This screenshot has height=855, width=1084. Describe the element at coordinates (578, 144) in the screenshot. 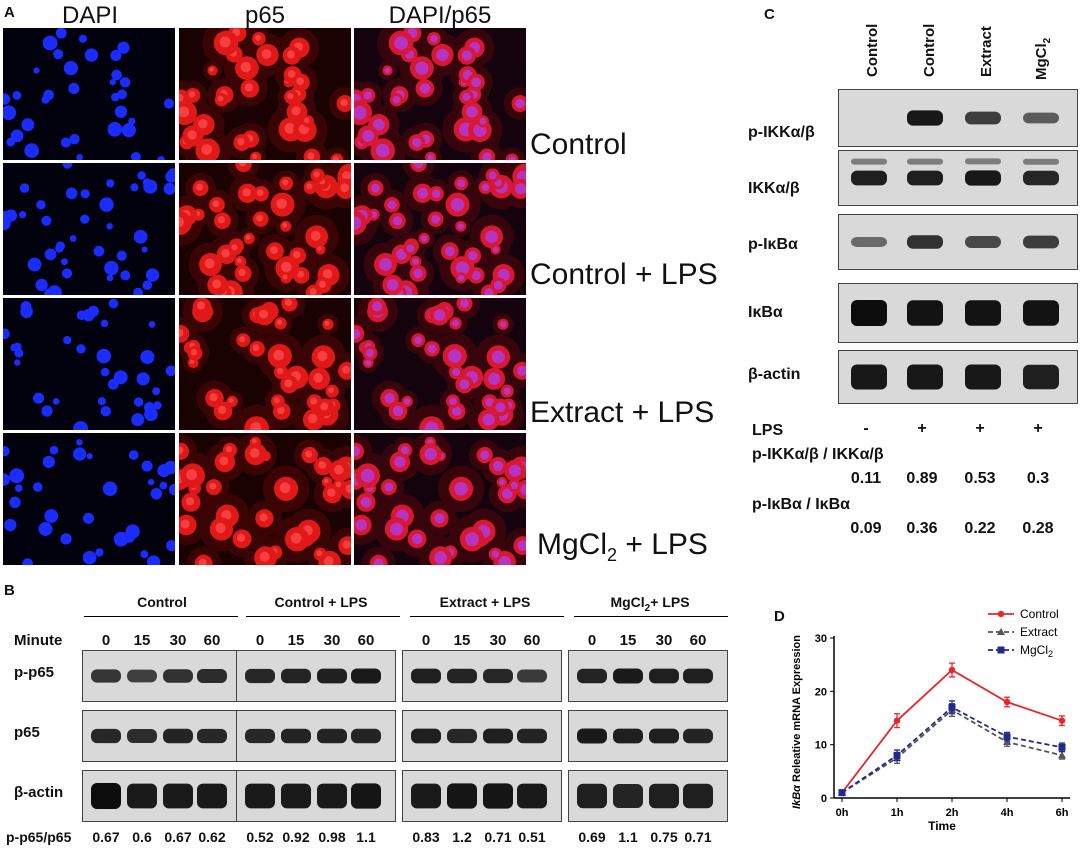

I see `row-label-control: Control` at that location.